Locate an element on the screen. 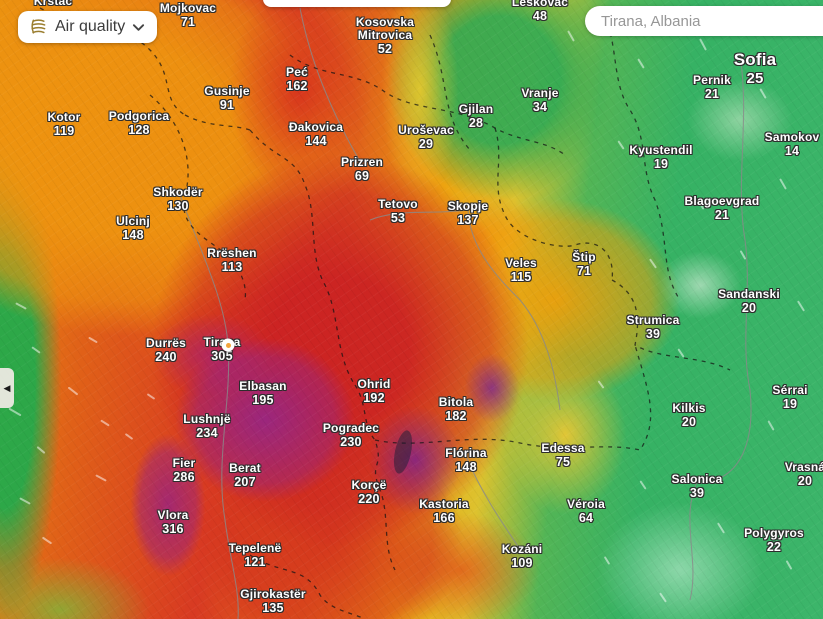 This screenshot has width=823, height=619. city-label: Sandanski 20 is located at coordinates (749, 301).